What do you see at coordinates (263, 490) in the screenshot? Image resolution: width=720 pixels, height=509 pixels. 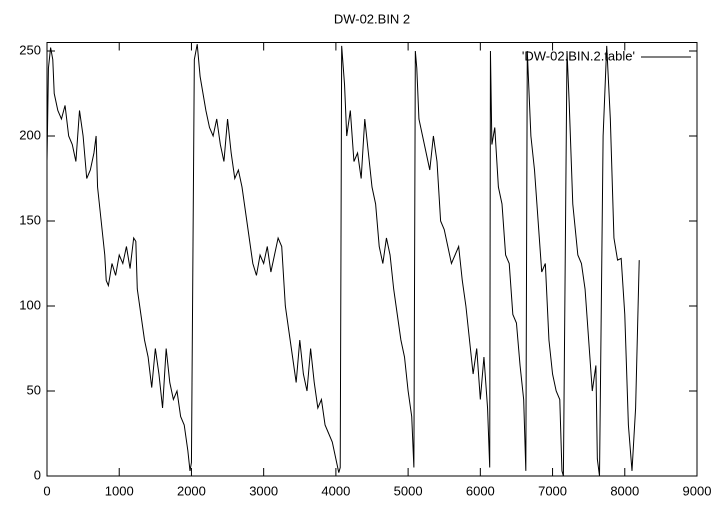 I see `x-tick-label: 3000` at bounding box center [263, 490].